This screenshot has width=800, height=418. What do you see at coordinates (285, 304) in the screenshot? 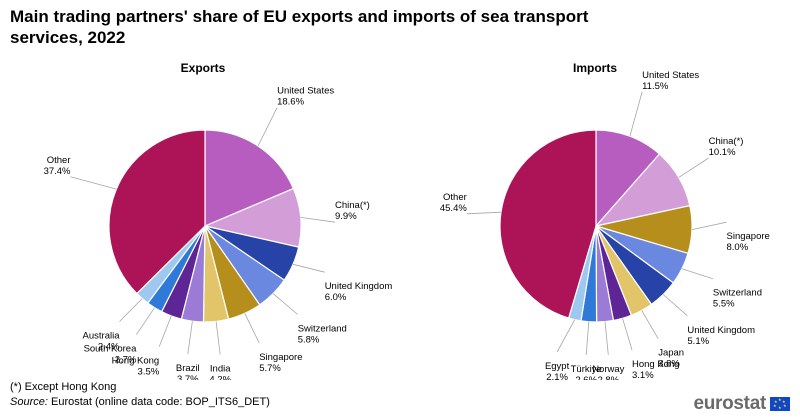
I see `exports-leader-switzerland` at bounding box center [285, 304].